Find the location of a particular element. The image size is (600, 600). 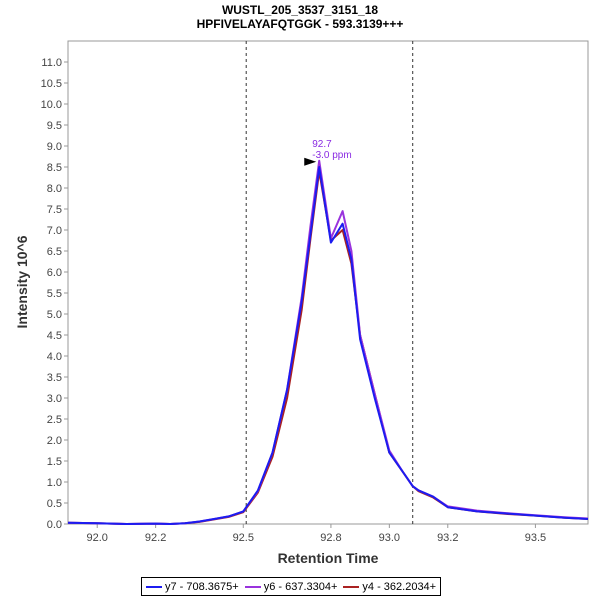

x-tick-label: 93.2 is located at coordinates (447, 538).